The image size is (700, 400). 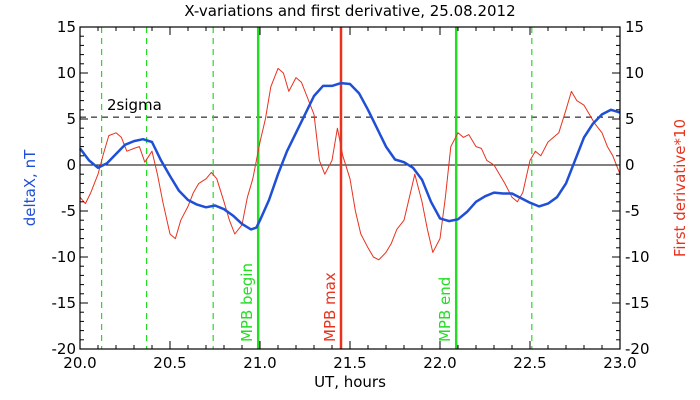 What do you see at coordinates (619, 363) in the screenshot?
I see `x-tick-label: 23.0` at bounding box center [619, 363].